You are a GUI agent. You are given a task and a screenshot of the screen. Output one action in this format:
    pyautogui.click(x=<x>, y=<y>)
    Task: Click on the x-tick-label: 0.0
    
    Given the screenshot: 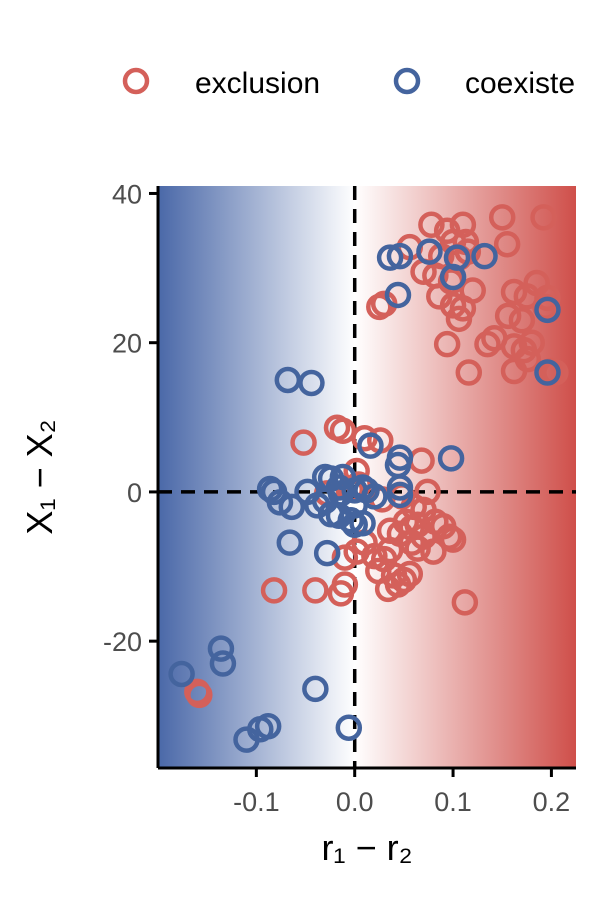 What is the action you would take?
    pyautogui.click(x=355, y=802)
    